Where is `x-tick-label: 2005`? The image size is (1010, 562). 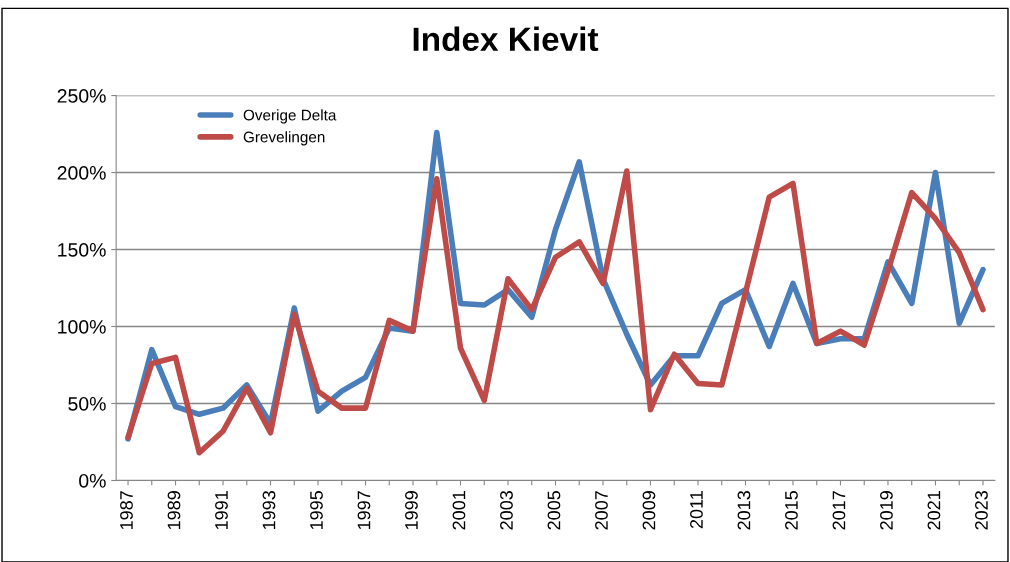
x-tick-label: 2005 is located at coordinates (554, 510).